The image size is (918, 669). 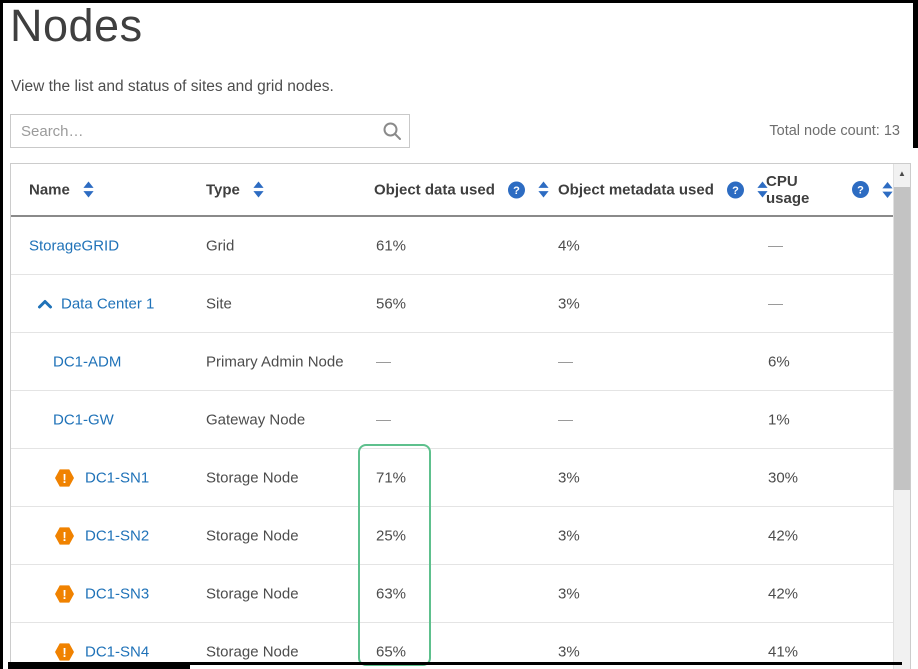 I want to click on cell-object-data-used: 61%, so click(x=391, y=245).